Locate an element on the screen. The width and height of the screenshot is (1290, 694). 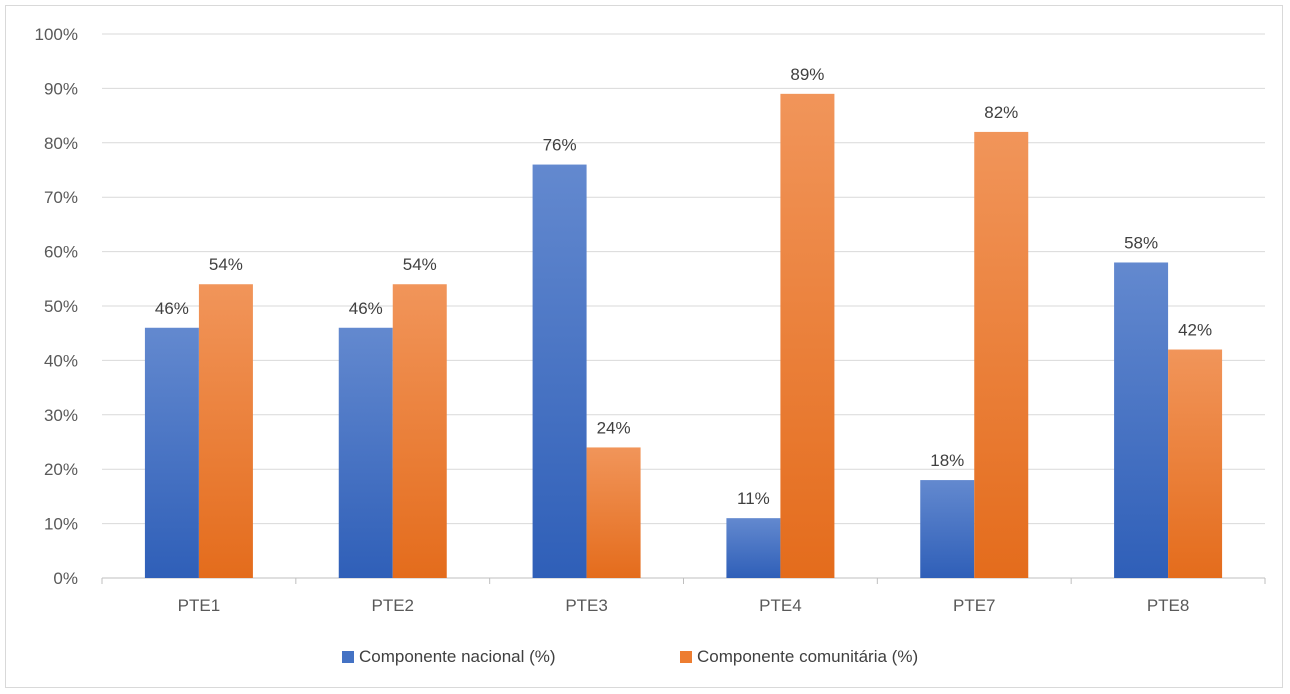
y-tick-label: 70% is located at coordinates (61, 197).